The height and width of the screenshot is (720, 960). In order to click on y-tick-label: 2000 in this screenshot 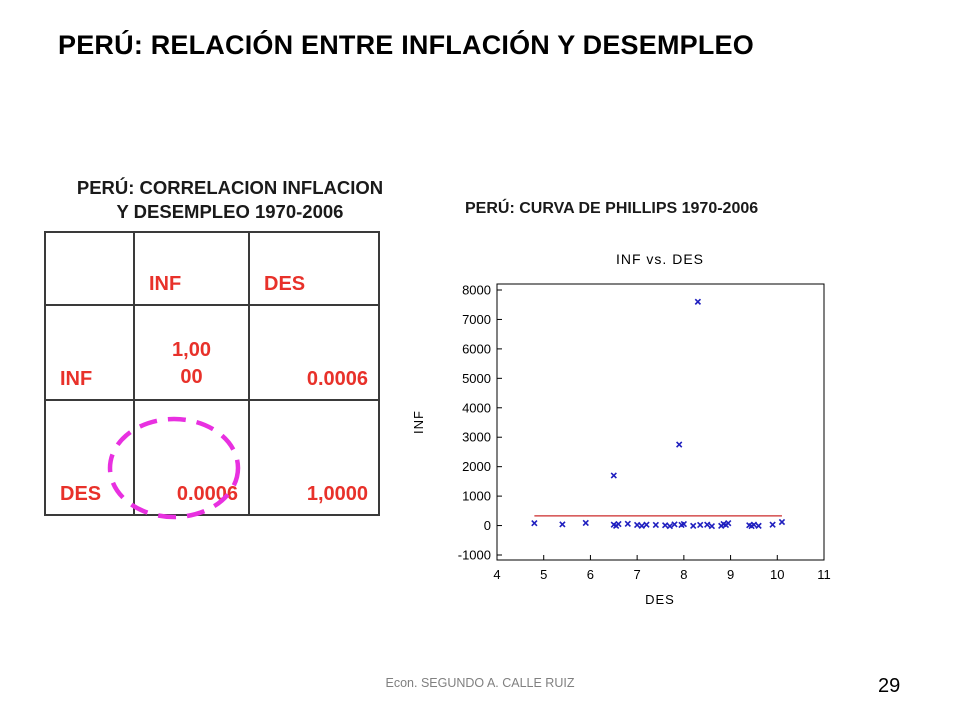, I will do `click(476, 466)`.